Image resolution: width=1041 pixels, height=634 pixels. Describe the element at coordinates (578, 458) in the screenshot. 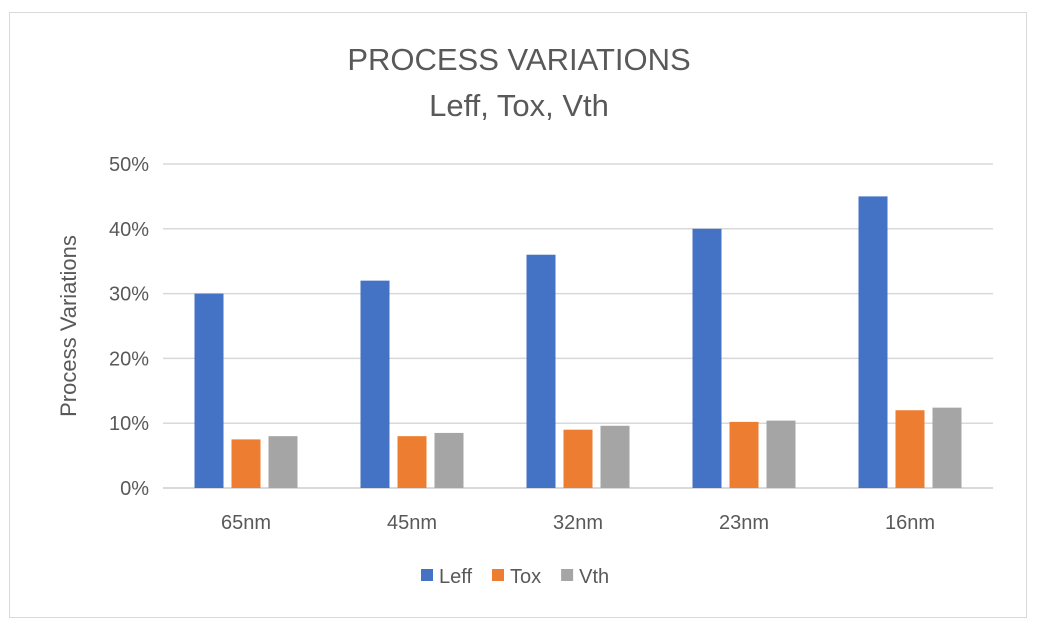

I see `bar-tox-32nm` at that location.